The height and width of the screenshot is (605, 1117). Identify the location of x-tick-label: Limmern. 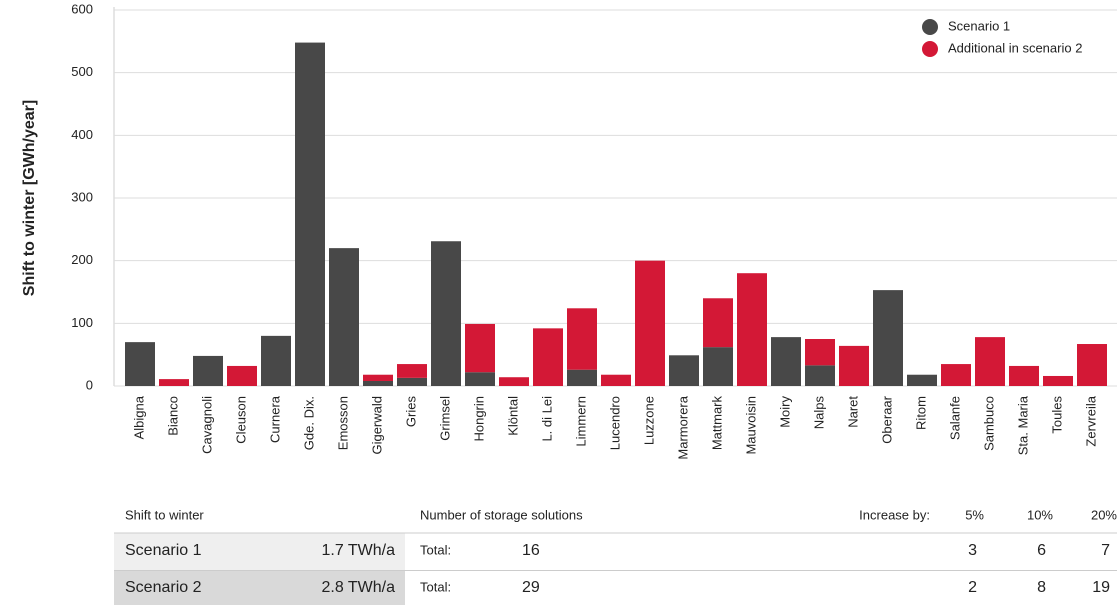
(580, 421).